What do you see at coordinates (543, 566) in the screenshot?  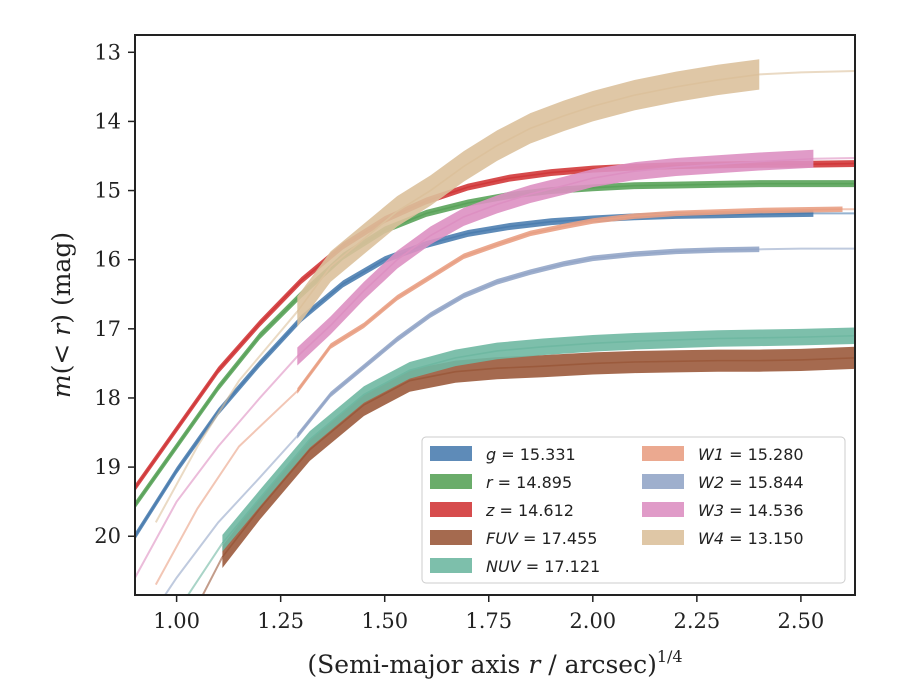 I see `legend-label-nuv: NUV = 17.121` at bounding box center [543, 566].